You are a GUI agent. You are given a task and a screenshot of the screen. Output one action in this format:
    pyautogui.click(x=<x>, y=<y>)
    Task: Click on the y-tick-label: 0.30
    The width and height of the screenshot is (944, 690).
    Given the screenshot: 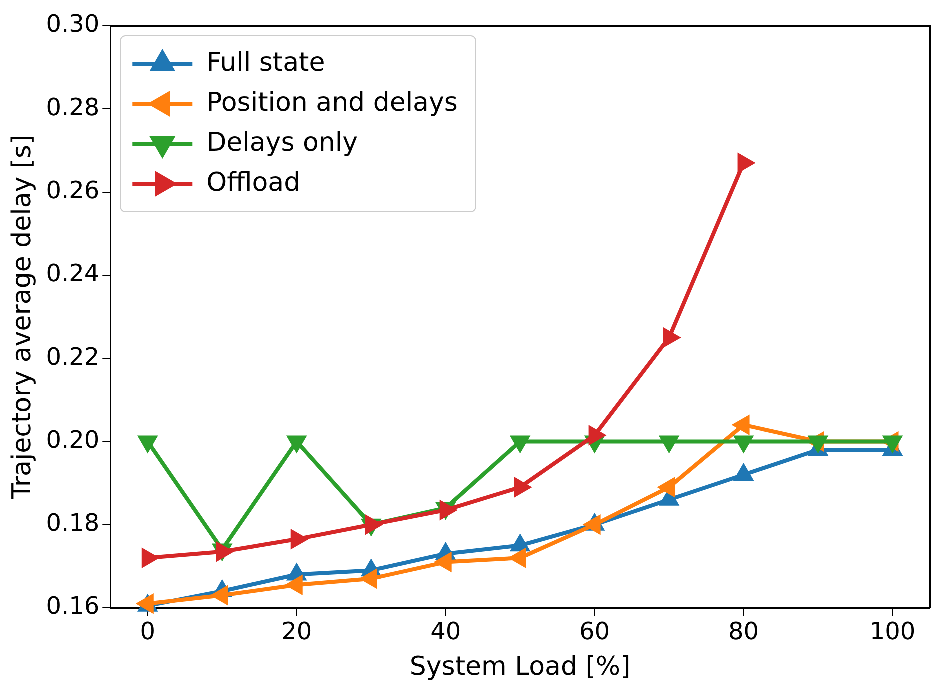 What is the action you would take?
    pyautogui.click(x=73, y=24)
    